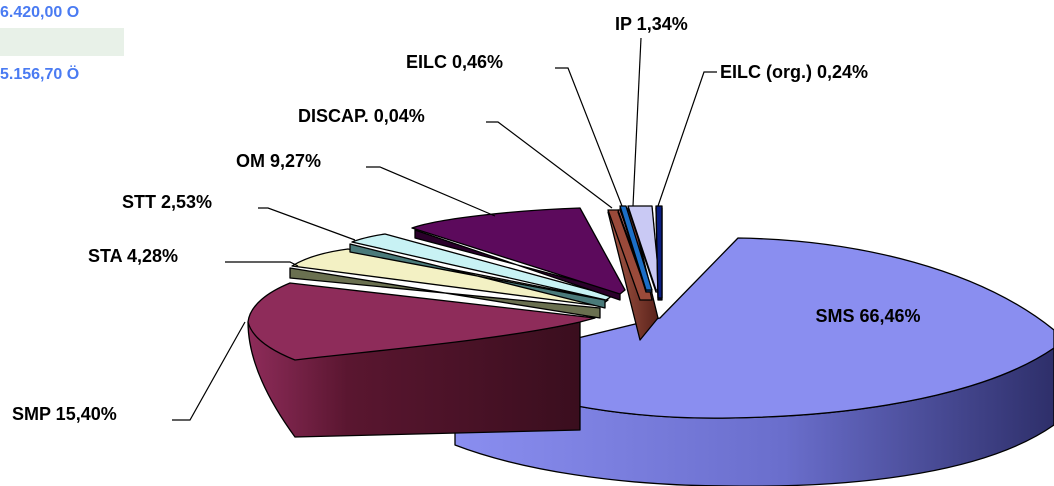 The height and width of the screenshot is (486, 1054). I want to click on label-sms: SMS 66,46%, so click(867, 316).